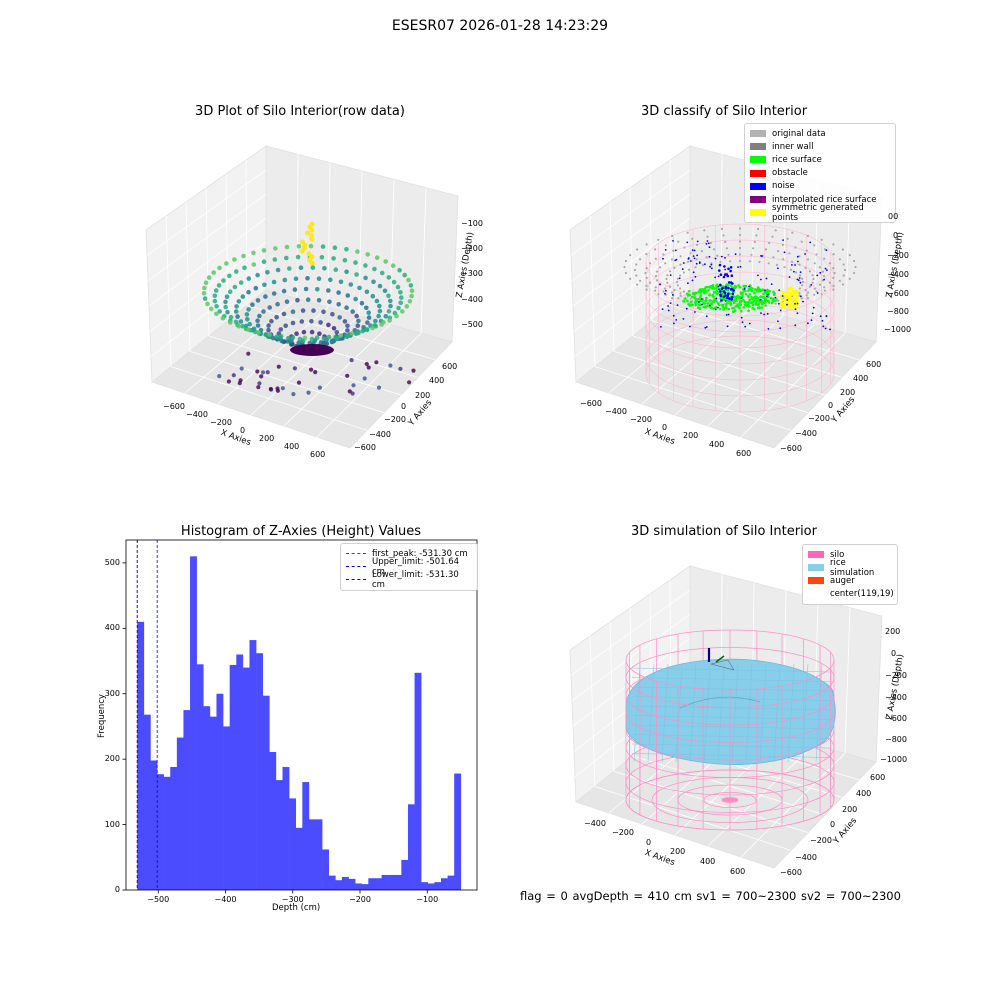  What do you see at coordinates (246, 778) in the screenshot?
I see `histogram-bar` at bounding box center [246, 778].